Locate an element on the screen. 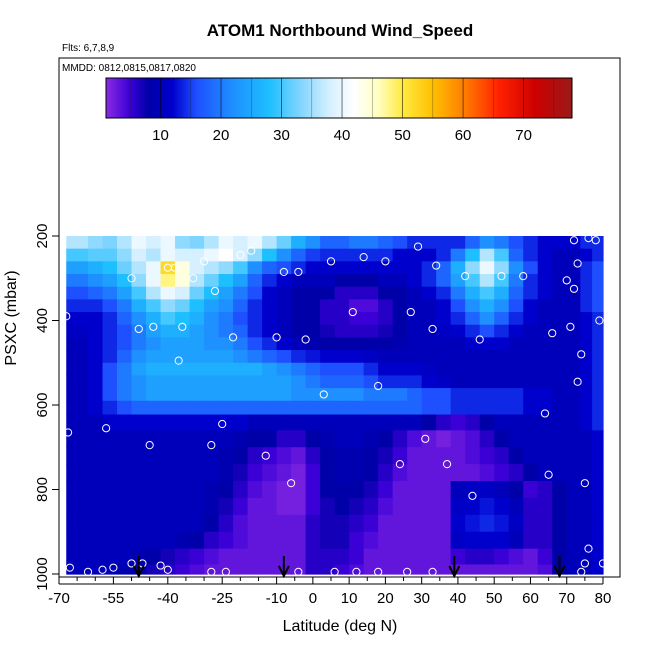  x-tick-label: -10 is located at coordinates (277, 598).